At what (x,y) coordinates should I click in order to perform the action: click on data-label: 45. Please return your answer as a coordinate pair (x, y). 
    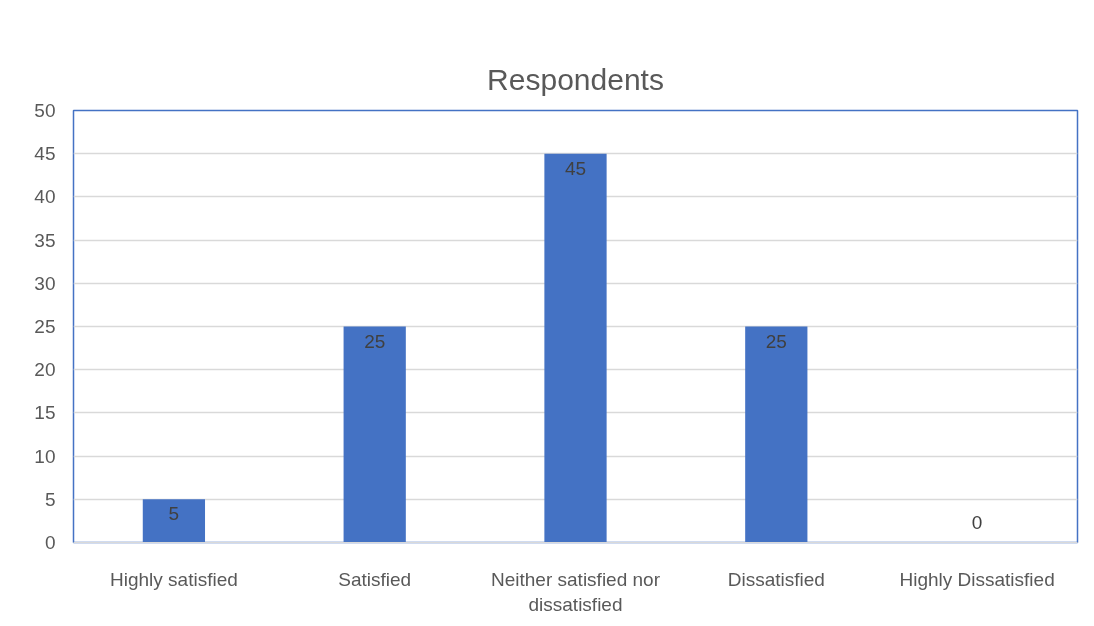
    Looking at the image, I should click on (575, 168).